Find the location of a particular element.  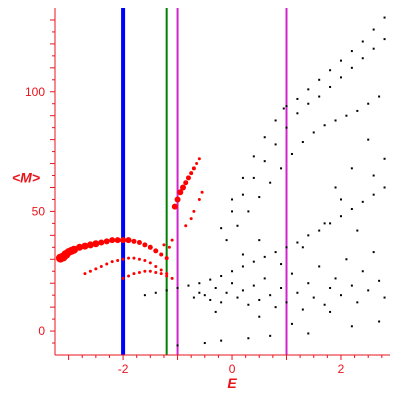

x-axis-label: E is located at coordinates (232, 383).